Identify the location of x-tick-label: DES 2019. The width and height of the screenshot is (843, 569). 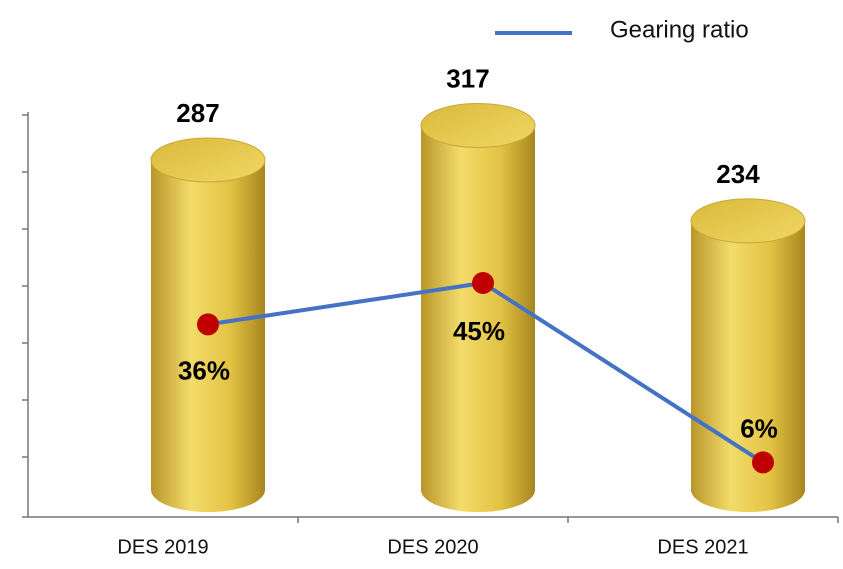
(162, 547).